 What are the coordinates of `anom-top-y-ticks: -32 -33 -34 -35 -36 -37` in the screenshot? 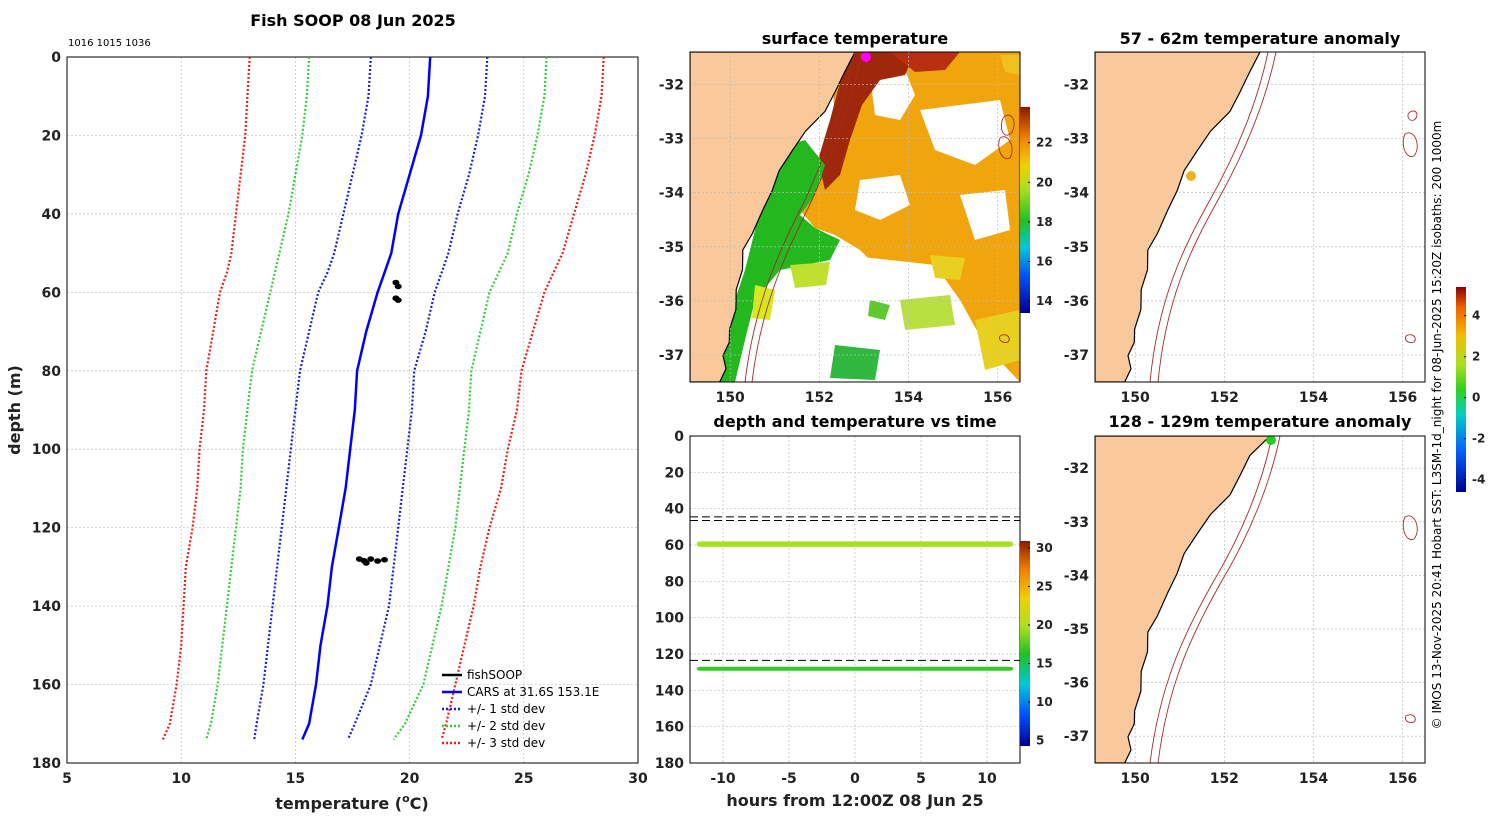 It's located at (1077, 220).